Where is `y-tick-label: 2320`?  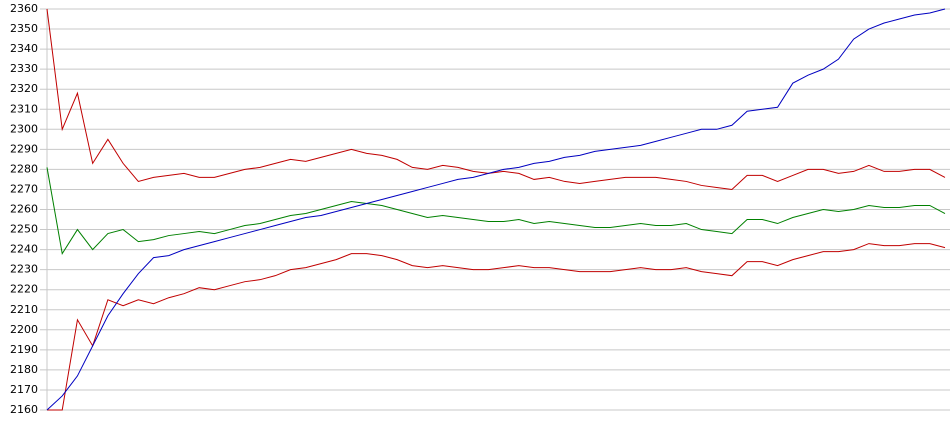 y-tick-label: 2320 is located at coordinates (24, 88).